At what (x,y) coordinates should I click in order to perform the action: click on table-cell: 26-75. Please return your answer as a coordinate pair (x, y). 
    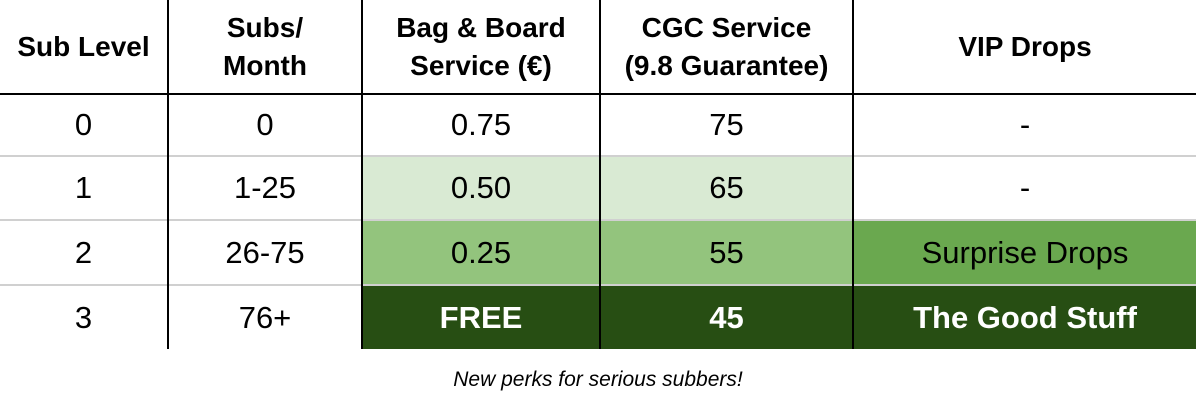
    Looking at the image, I should click on (264, 252).